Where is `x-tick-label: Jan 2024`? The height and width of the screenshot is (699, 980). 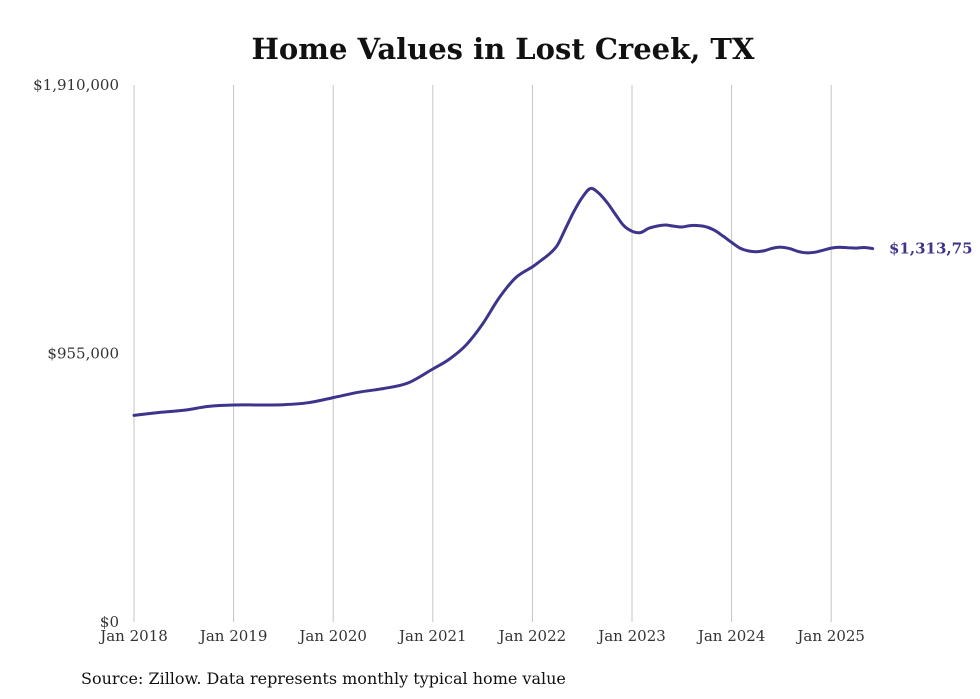 x-tick-label: Jan 2024 is located at coordinates (731, 636).